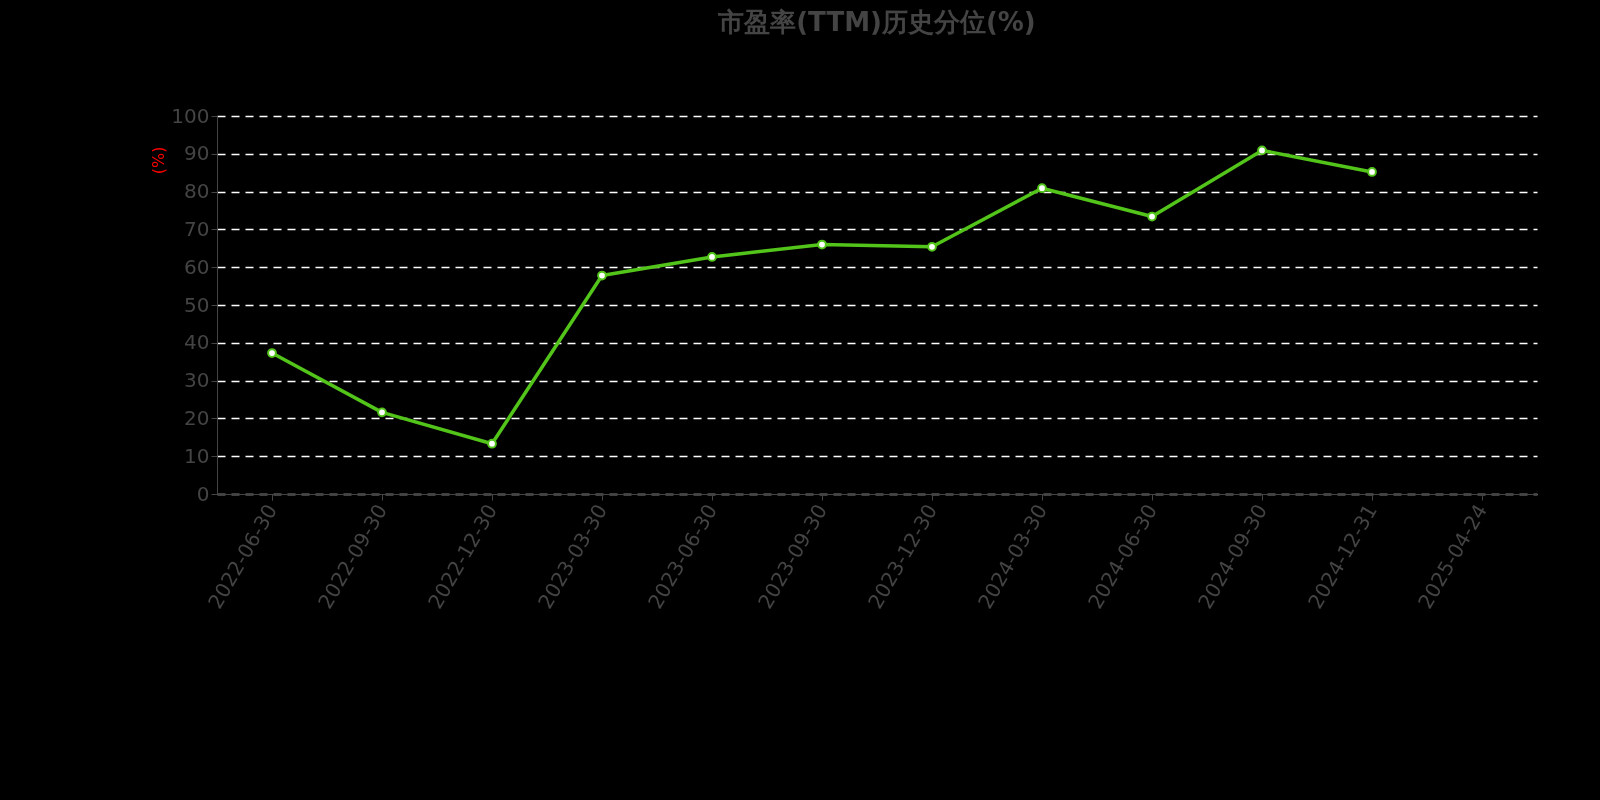 The image size is (1600, 800). What do you see at coordinates (203, 493) in the screenshot?
I see `y-tick-label: 0` at bounding box center [203, 493].